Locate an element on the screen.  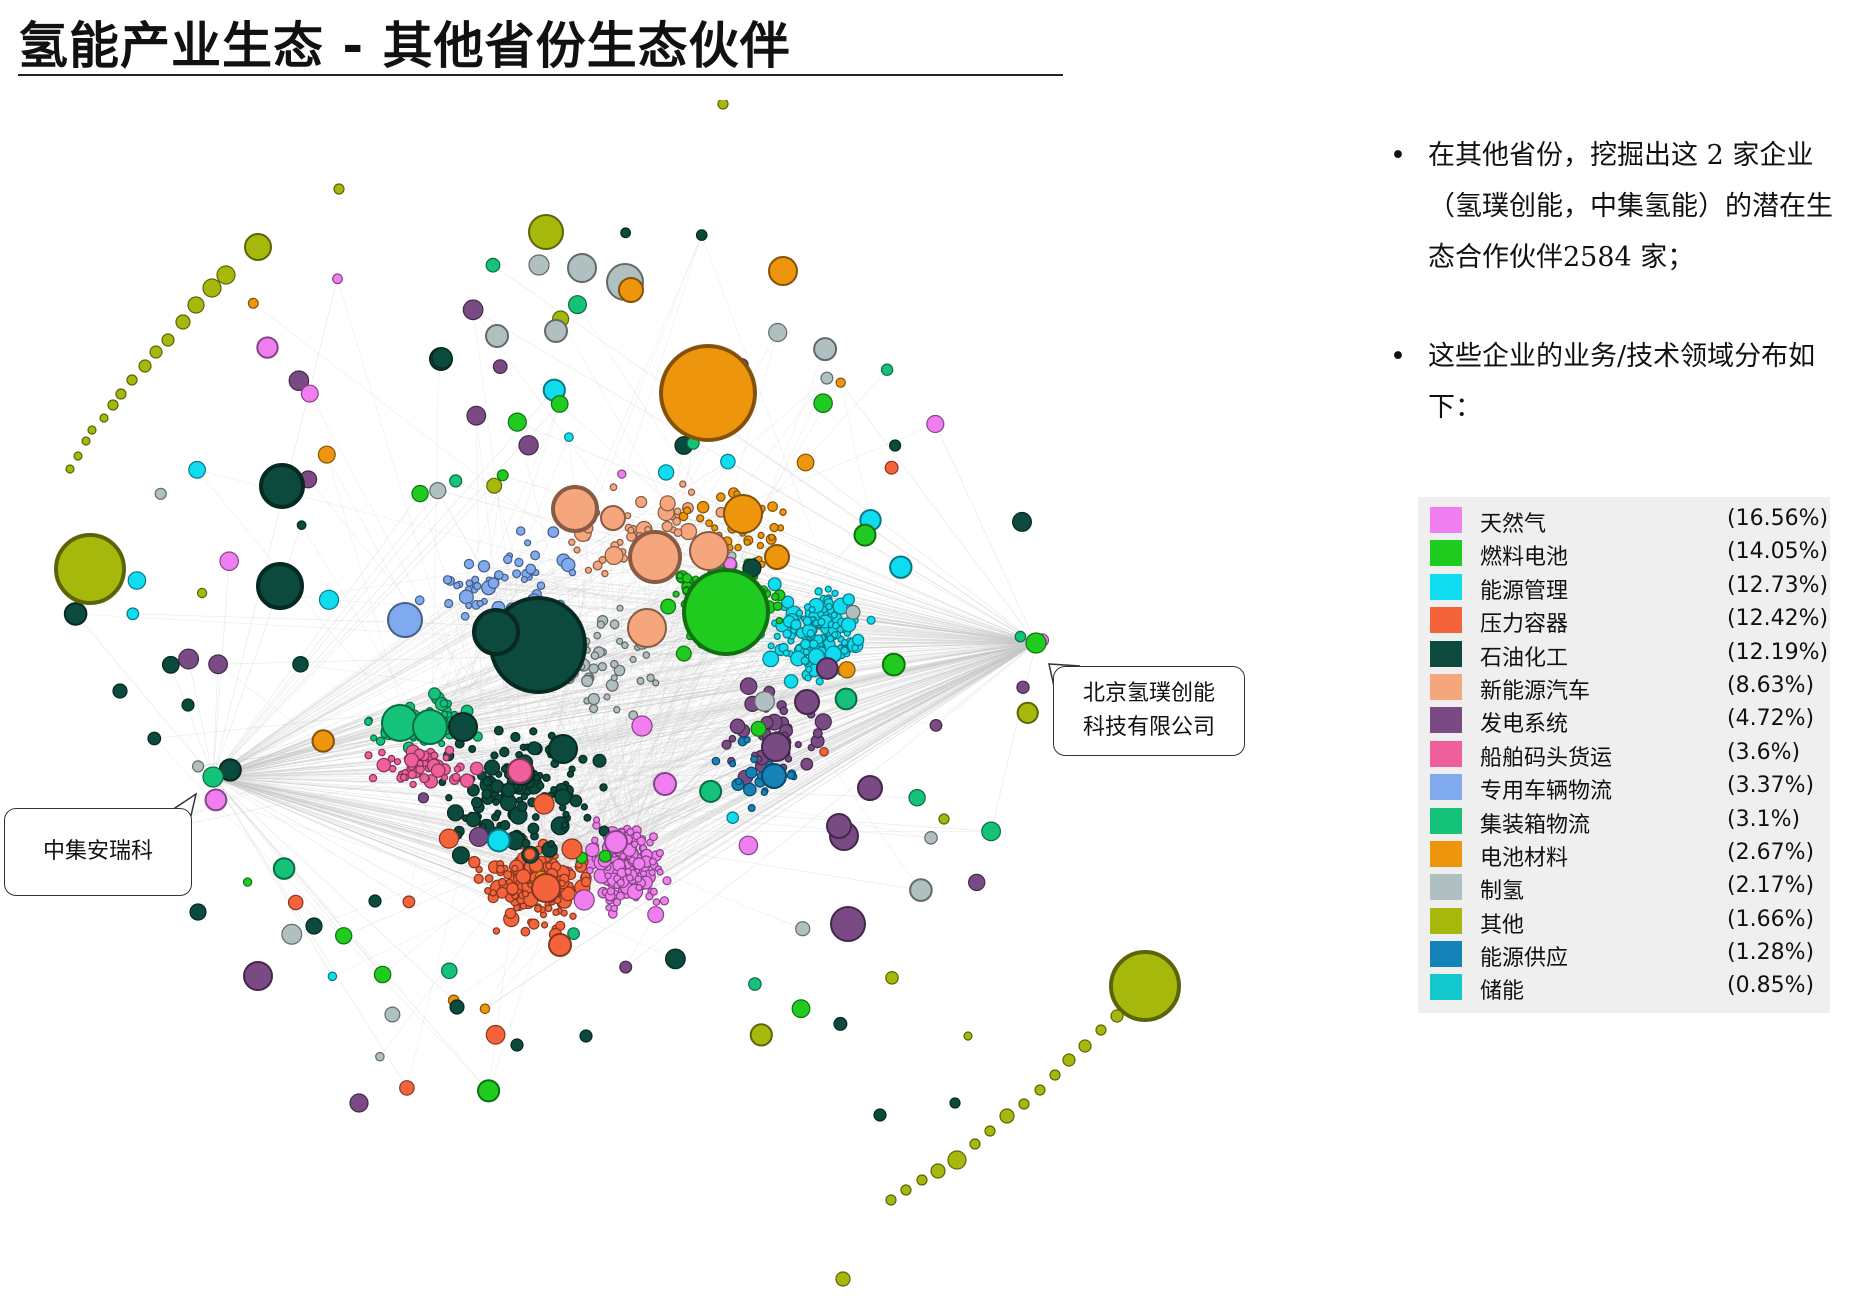
legend-item: 石油化工 (12.19%) is located at coordinates (1624, 654).